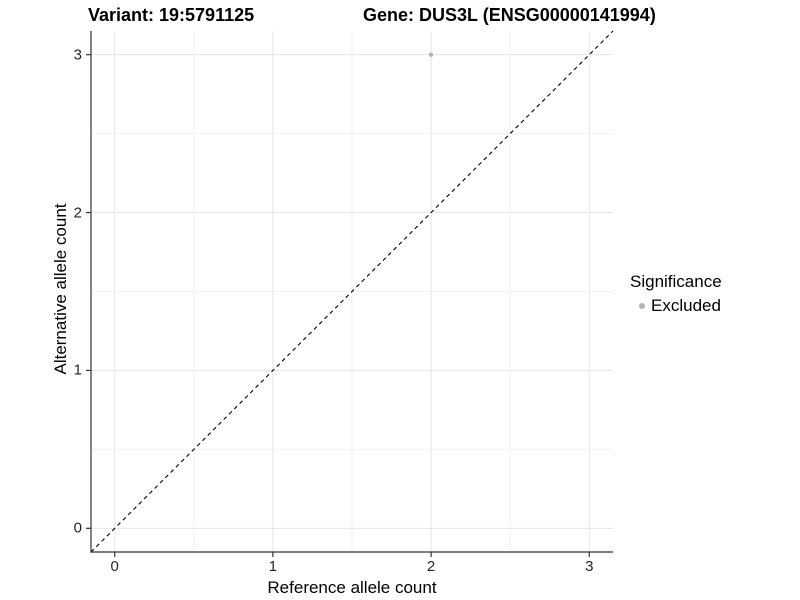 The image size is (800, 600). Describe the element at coordinates (431, 566) in the screenshot. I see `x-tick-label: 2` at that location.